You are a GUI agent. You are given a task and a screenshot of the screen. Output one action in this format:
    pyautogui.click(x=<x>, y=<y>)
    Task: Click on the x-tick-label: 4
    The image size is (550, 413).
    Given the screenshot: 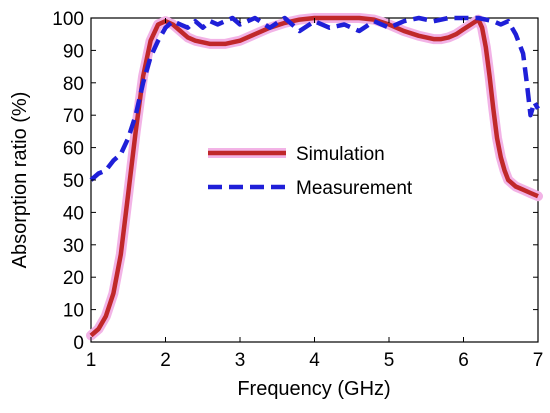 What is the action you would take?
    pyautogui.click(x=314, y=360)
    